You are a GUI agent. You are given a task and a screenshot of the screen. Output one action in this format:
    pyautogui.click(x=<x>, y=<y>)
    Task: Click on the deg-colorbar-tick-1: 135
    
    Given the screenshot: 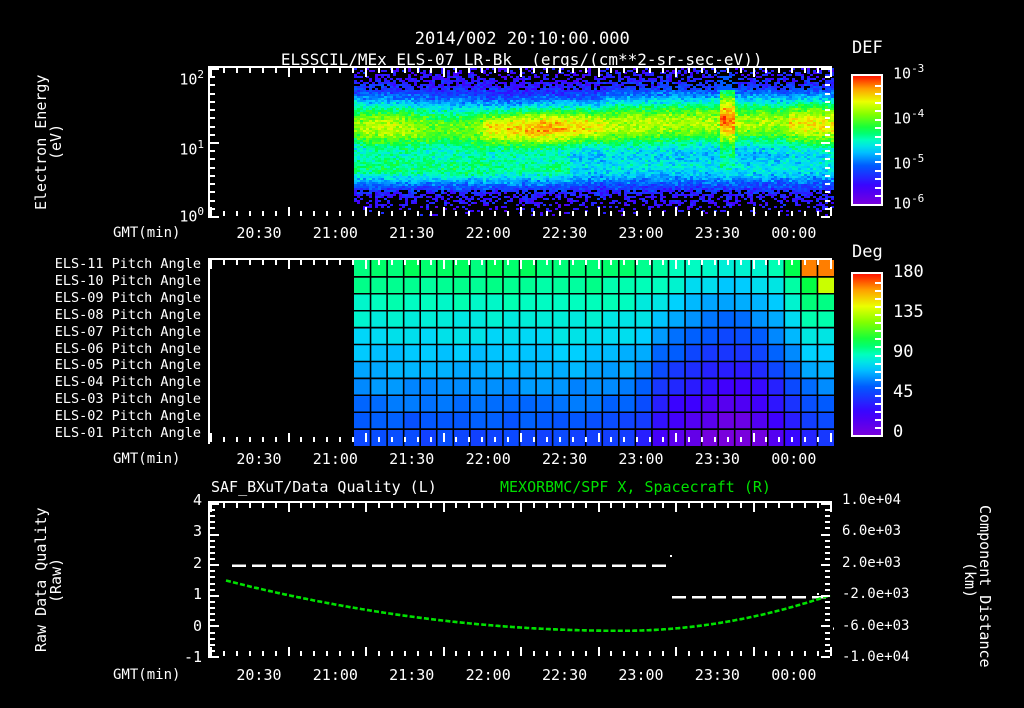 What is the action you would take?
    pyautogui.click(x=908, y=312)
    